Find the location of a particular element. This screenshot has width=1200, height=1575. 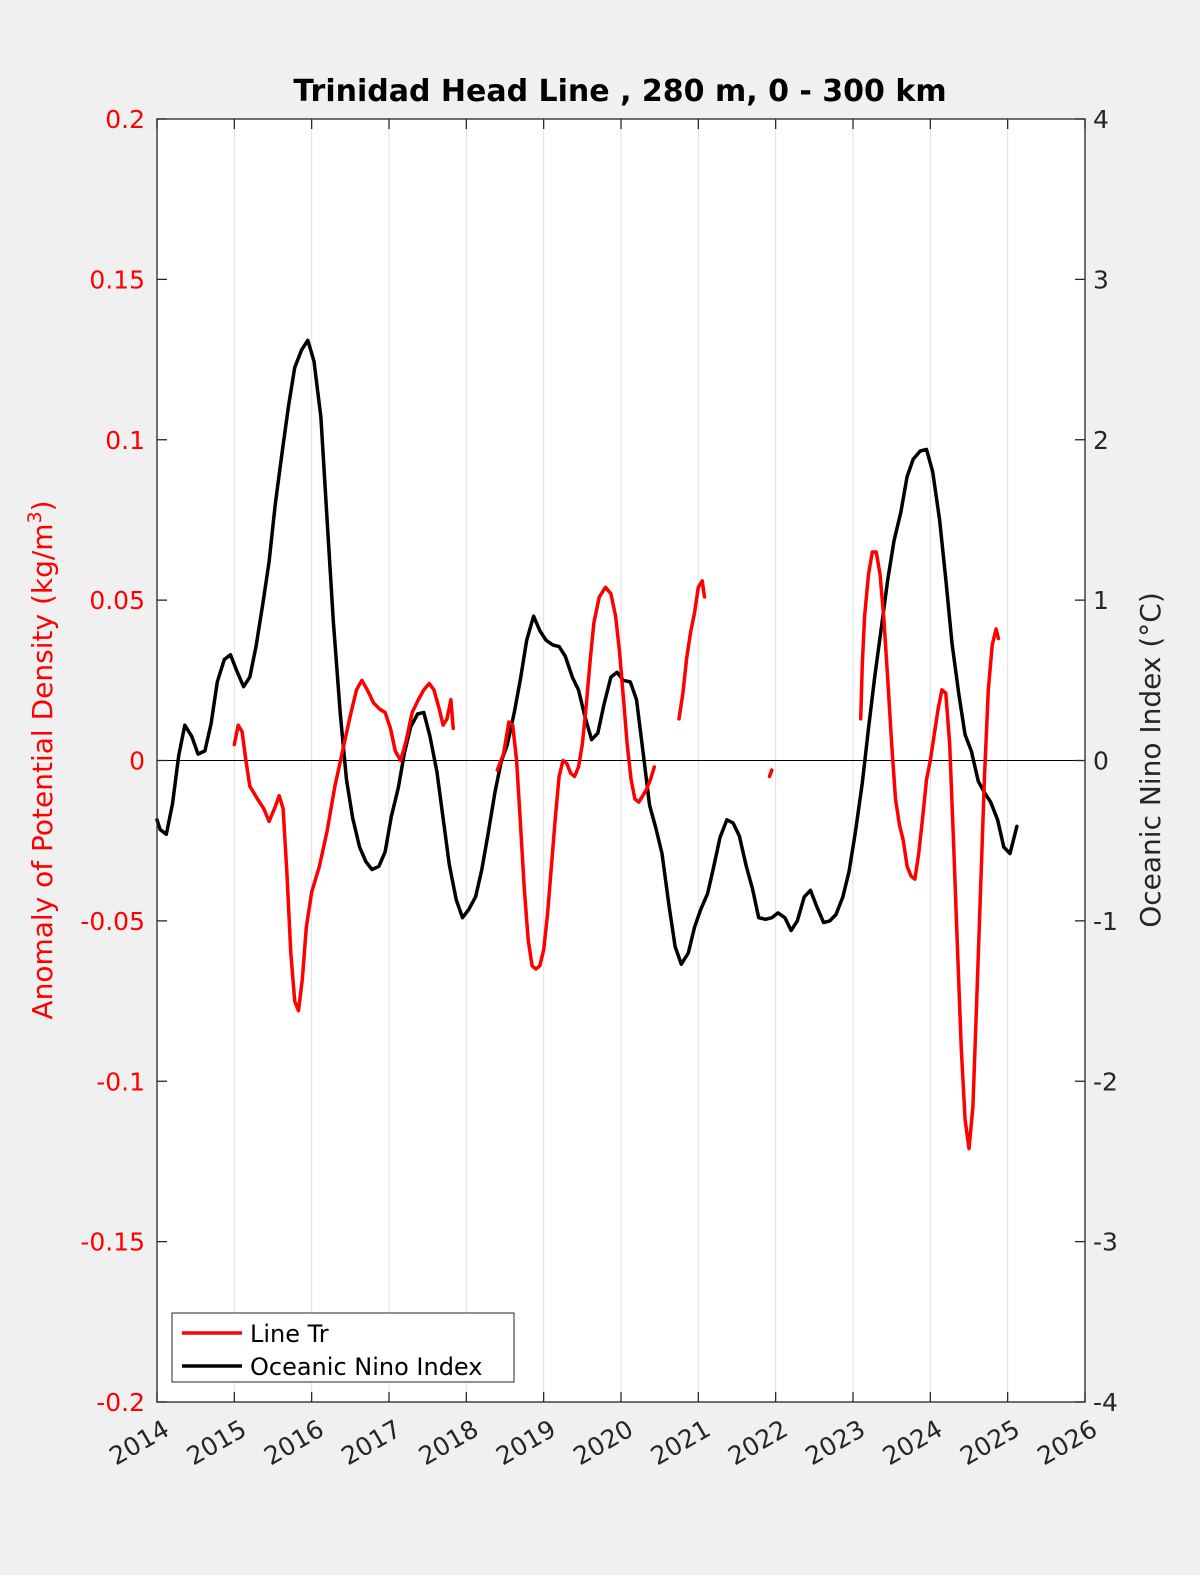

x-tick-label: 2018 is located at coordinates (449, 1442).